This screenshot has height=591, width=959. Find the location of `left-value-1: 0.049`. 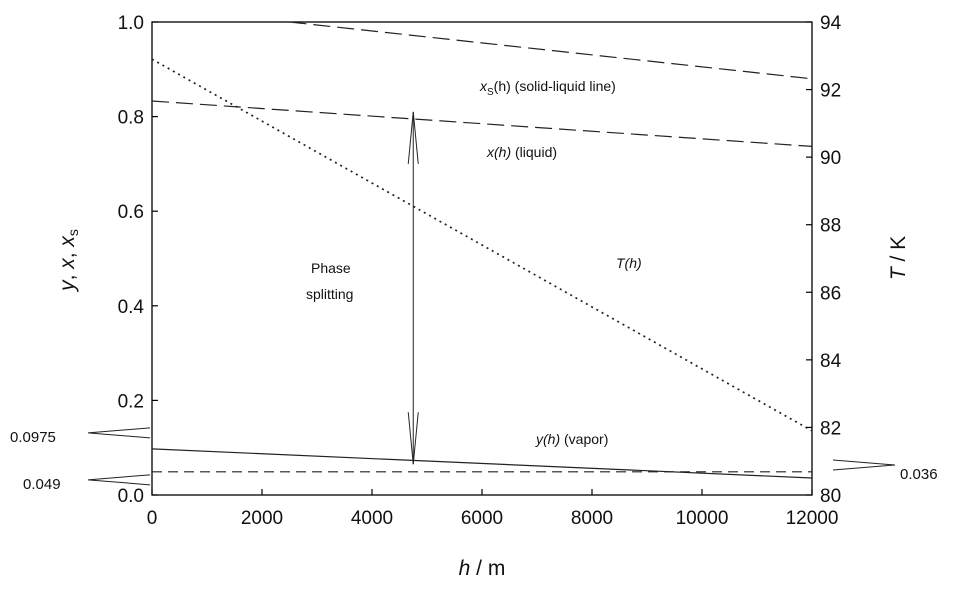

left-value-1: 0.049 is located at coordinates (42, 484).